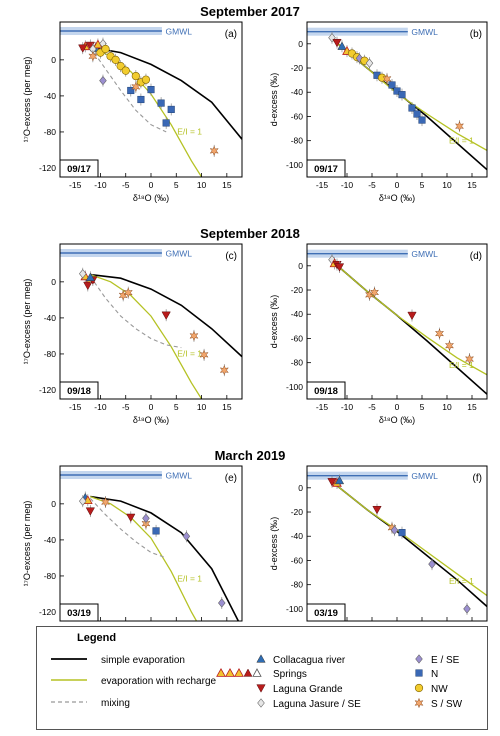  I want to click on y-tick-label: -20, so click(297, 68).